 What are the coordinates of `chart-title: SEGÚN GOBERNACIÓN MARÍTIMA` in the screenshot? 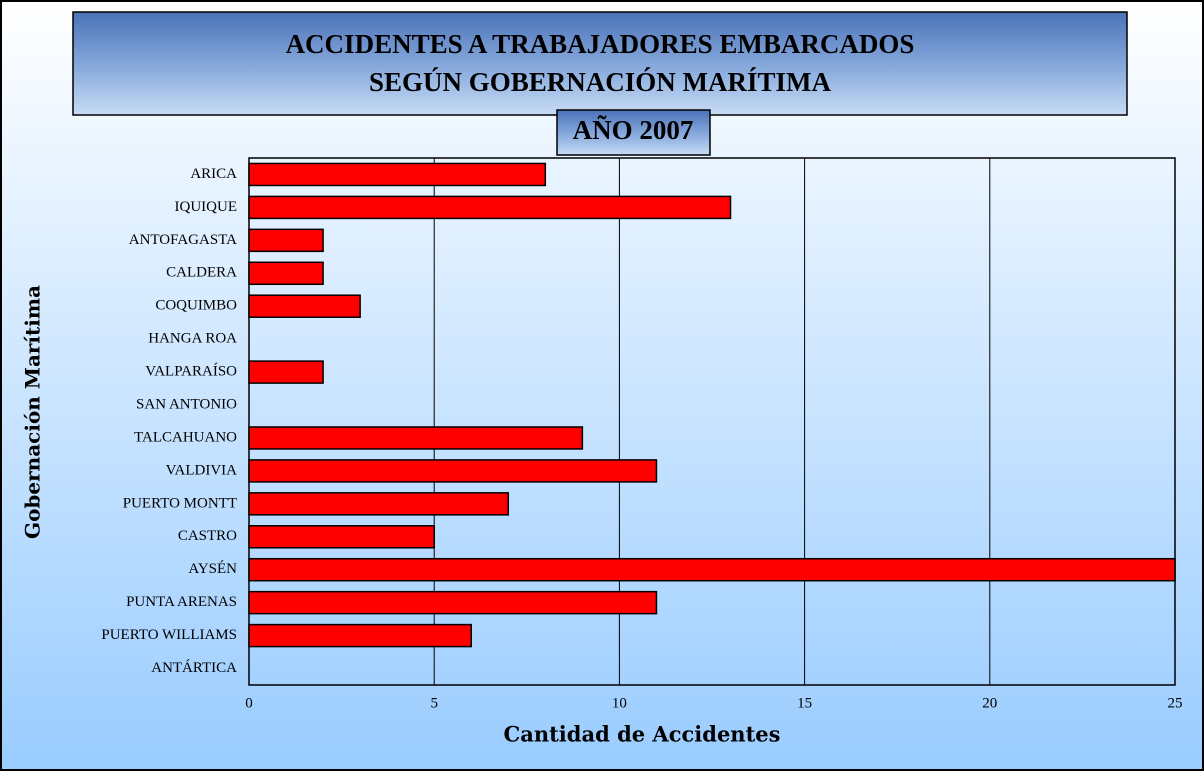 It's located at (600, 82).